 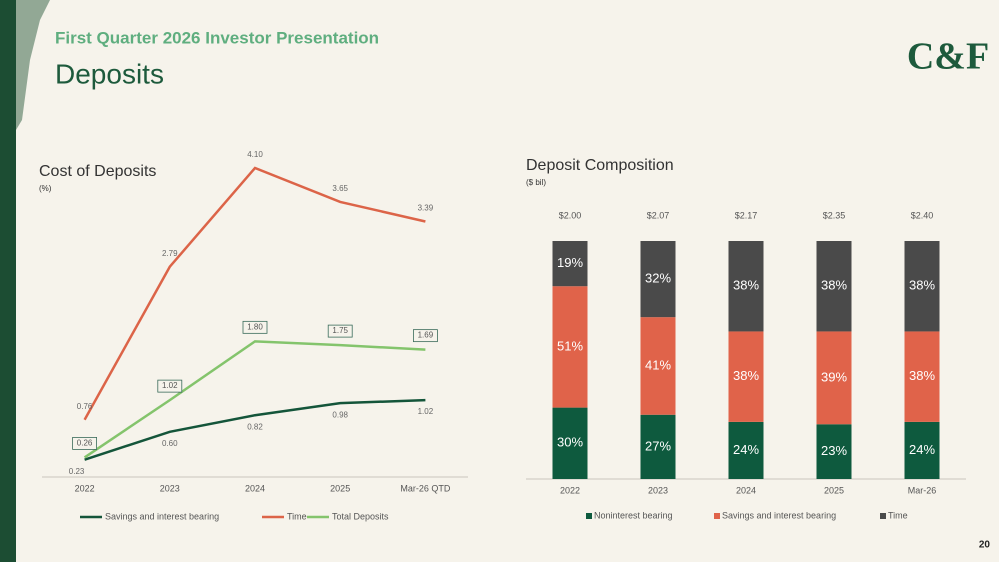 I want to click on data-label: 1.69, so click(x=426, y=335).